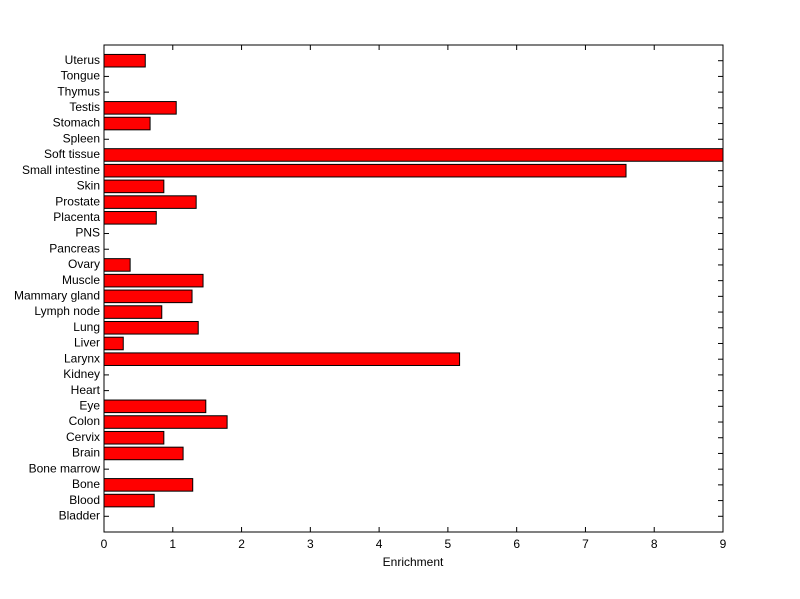  What do you see at coordinates (87, 233) in the screenshot?
I see `y-tick-label: PNS` at bounding box center [87, 233].